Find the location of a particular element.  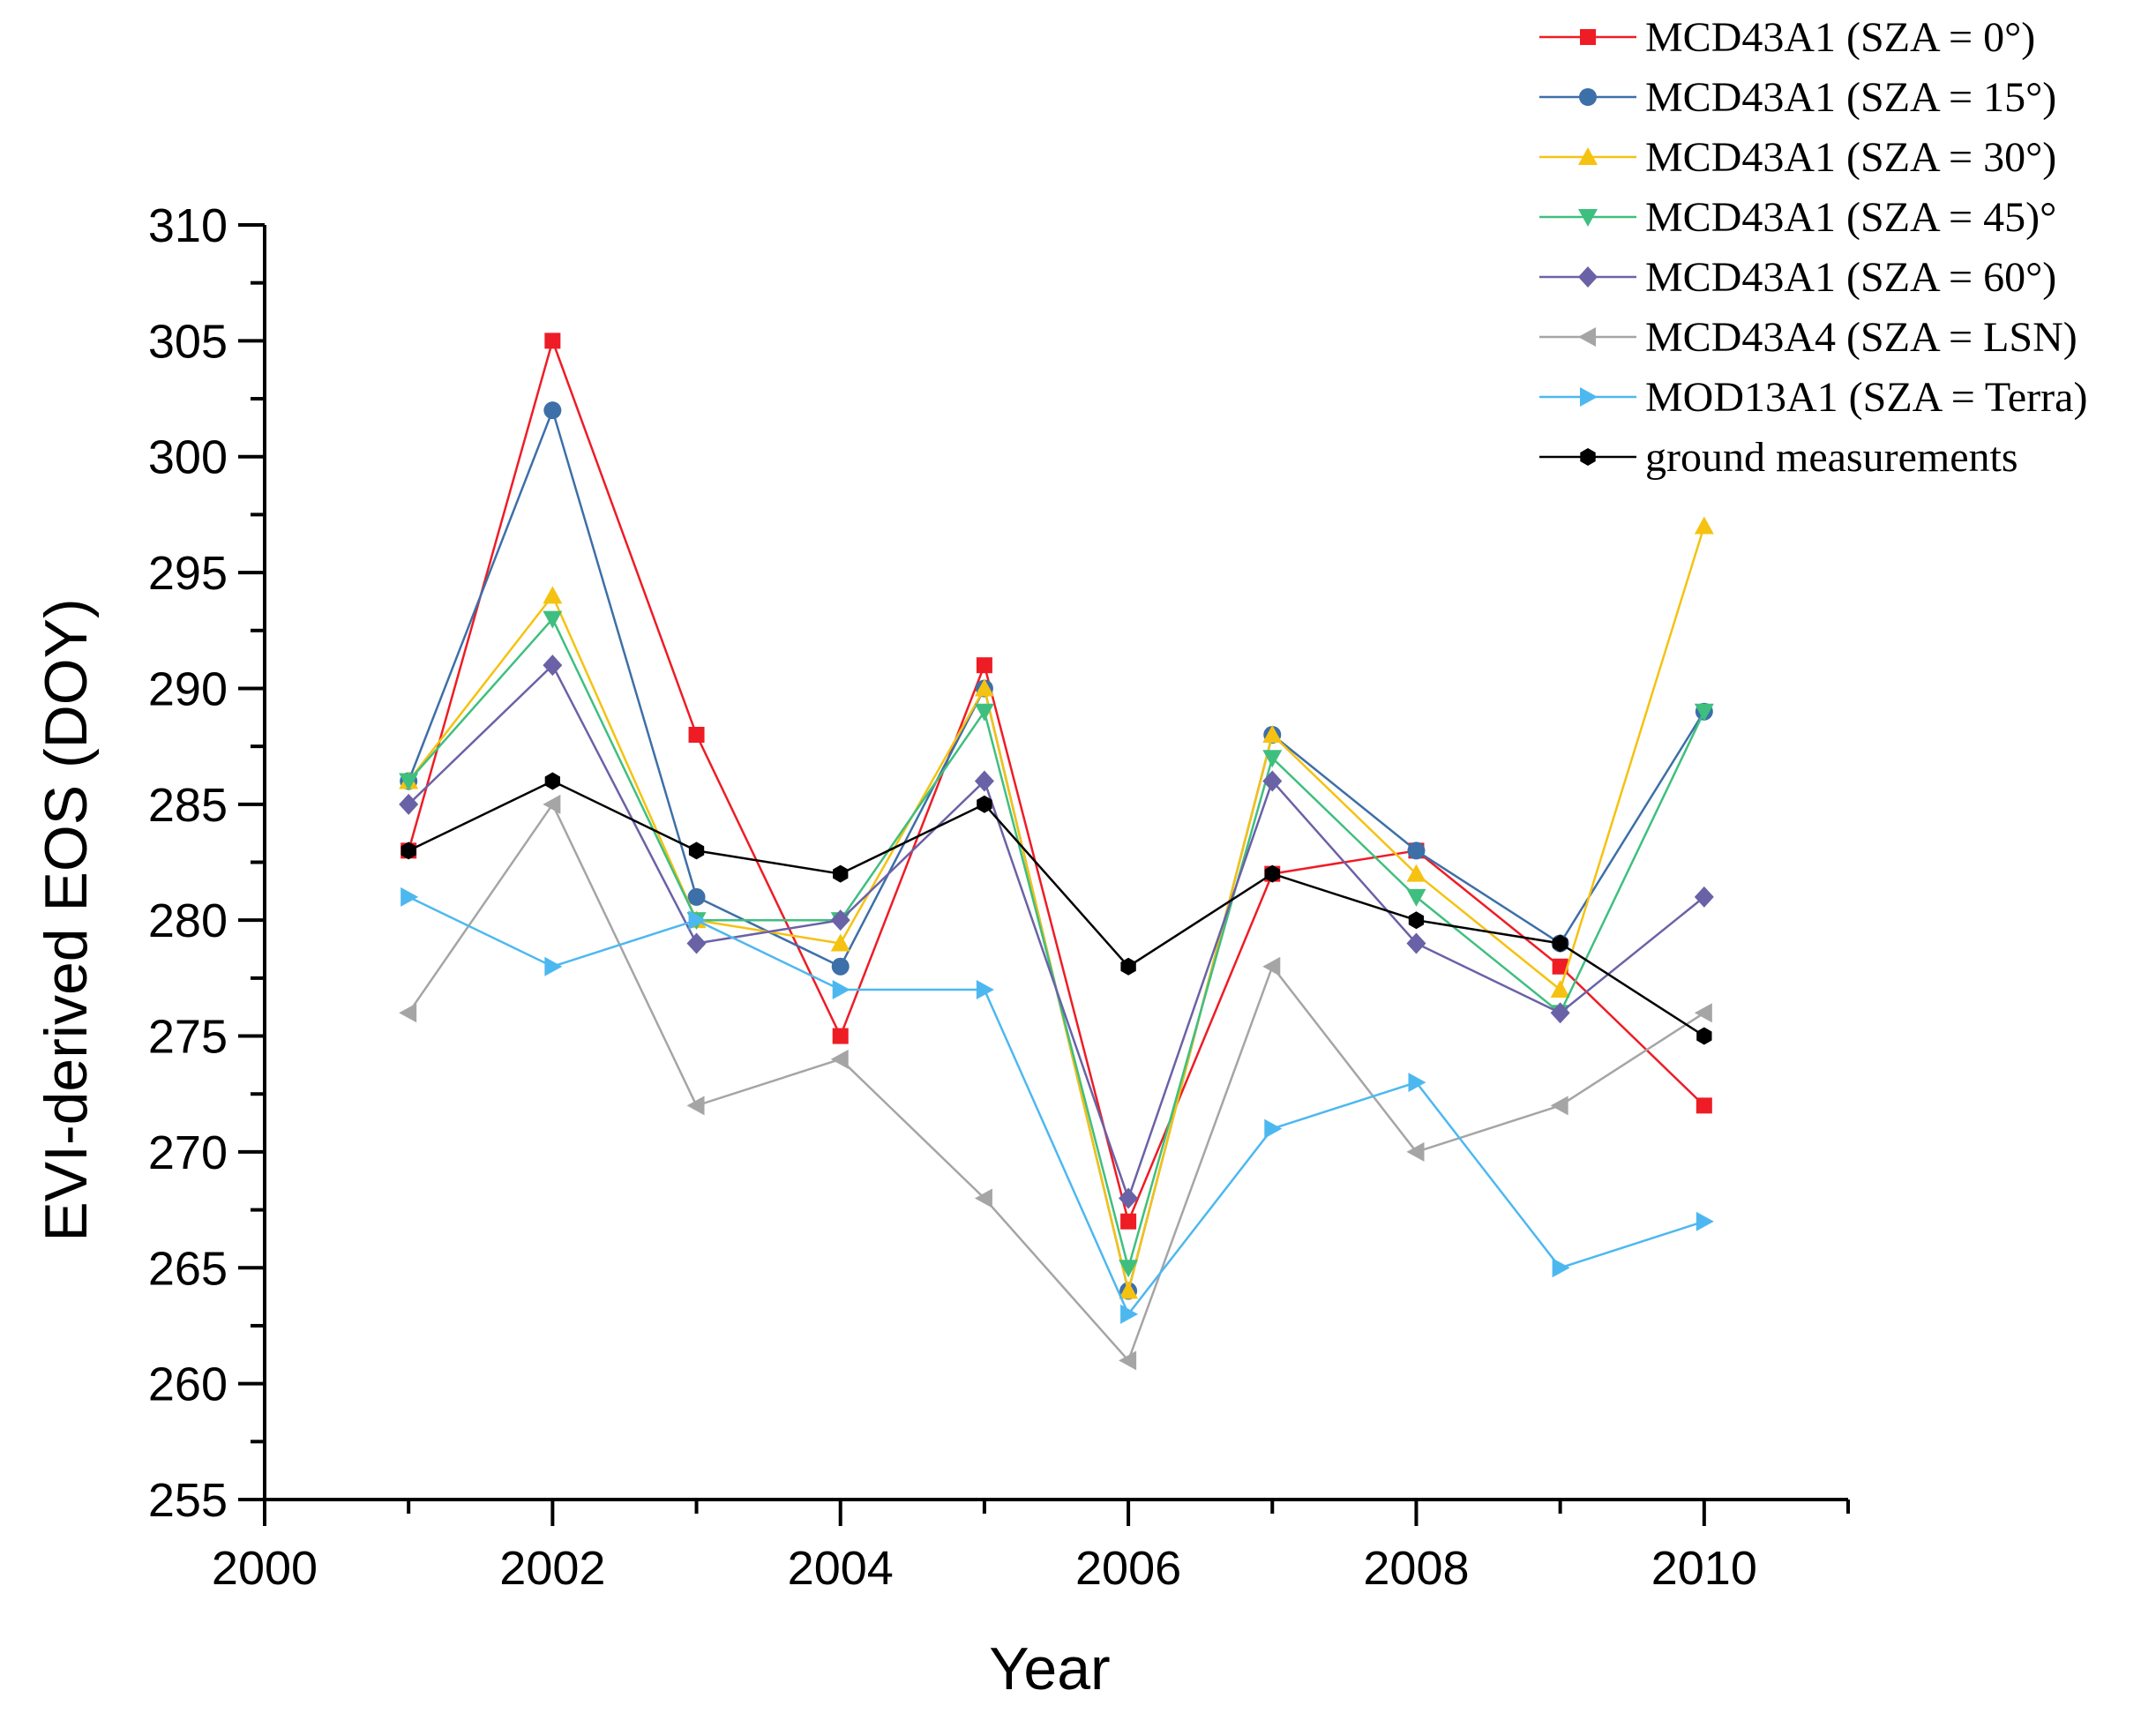

x-axis-title: Year is located at coordinates (1049, 1669).